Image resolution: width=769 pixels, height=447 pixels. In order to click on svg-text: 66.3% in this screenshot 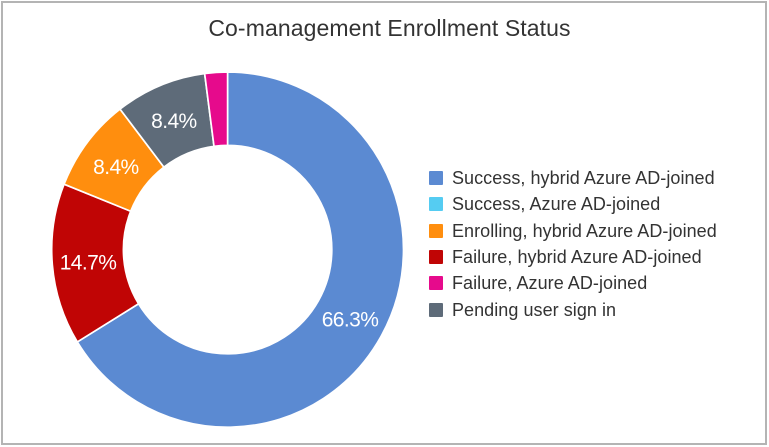, I will do `click(350, 320)`.